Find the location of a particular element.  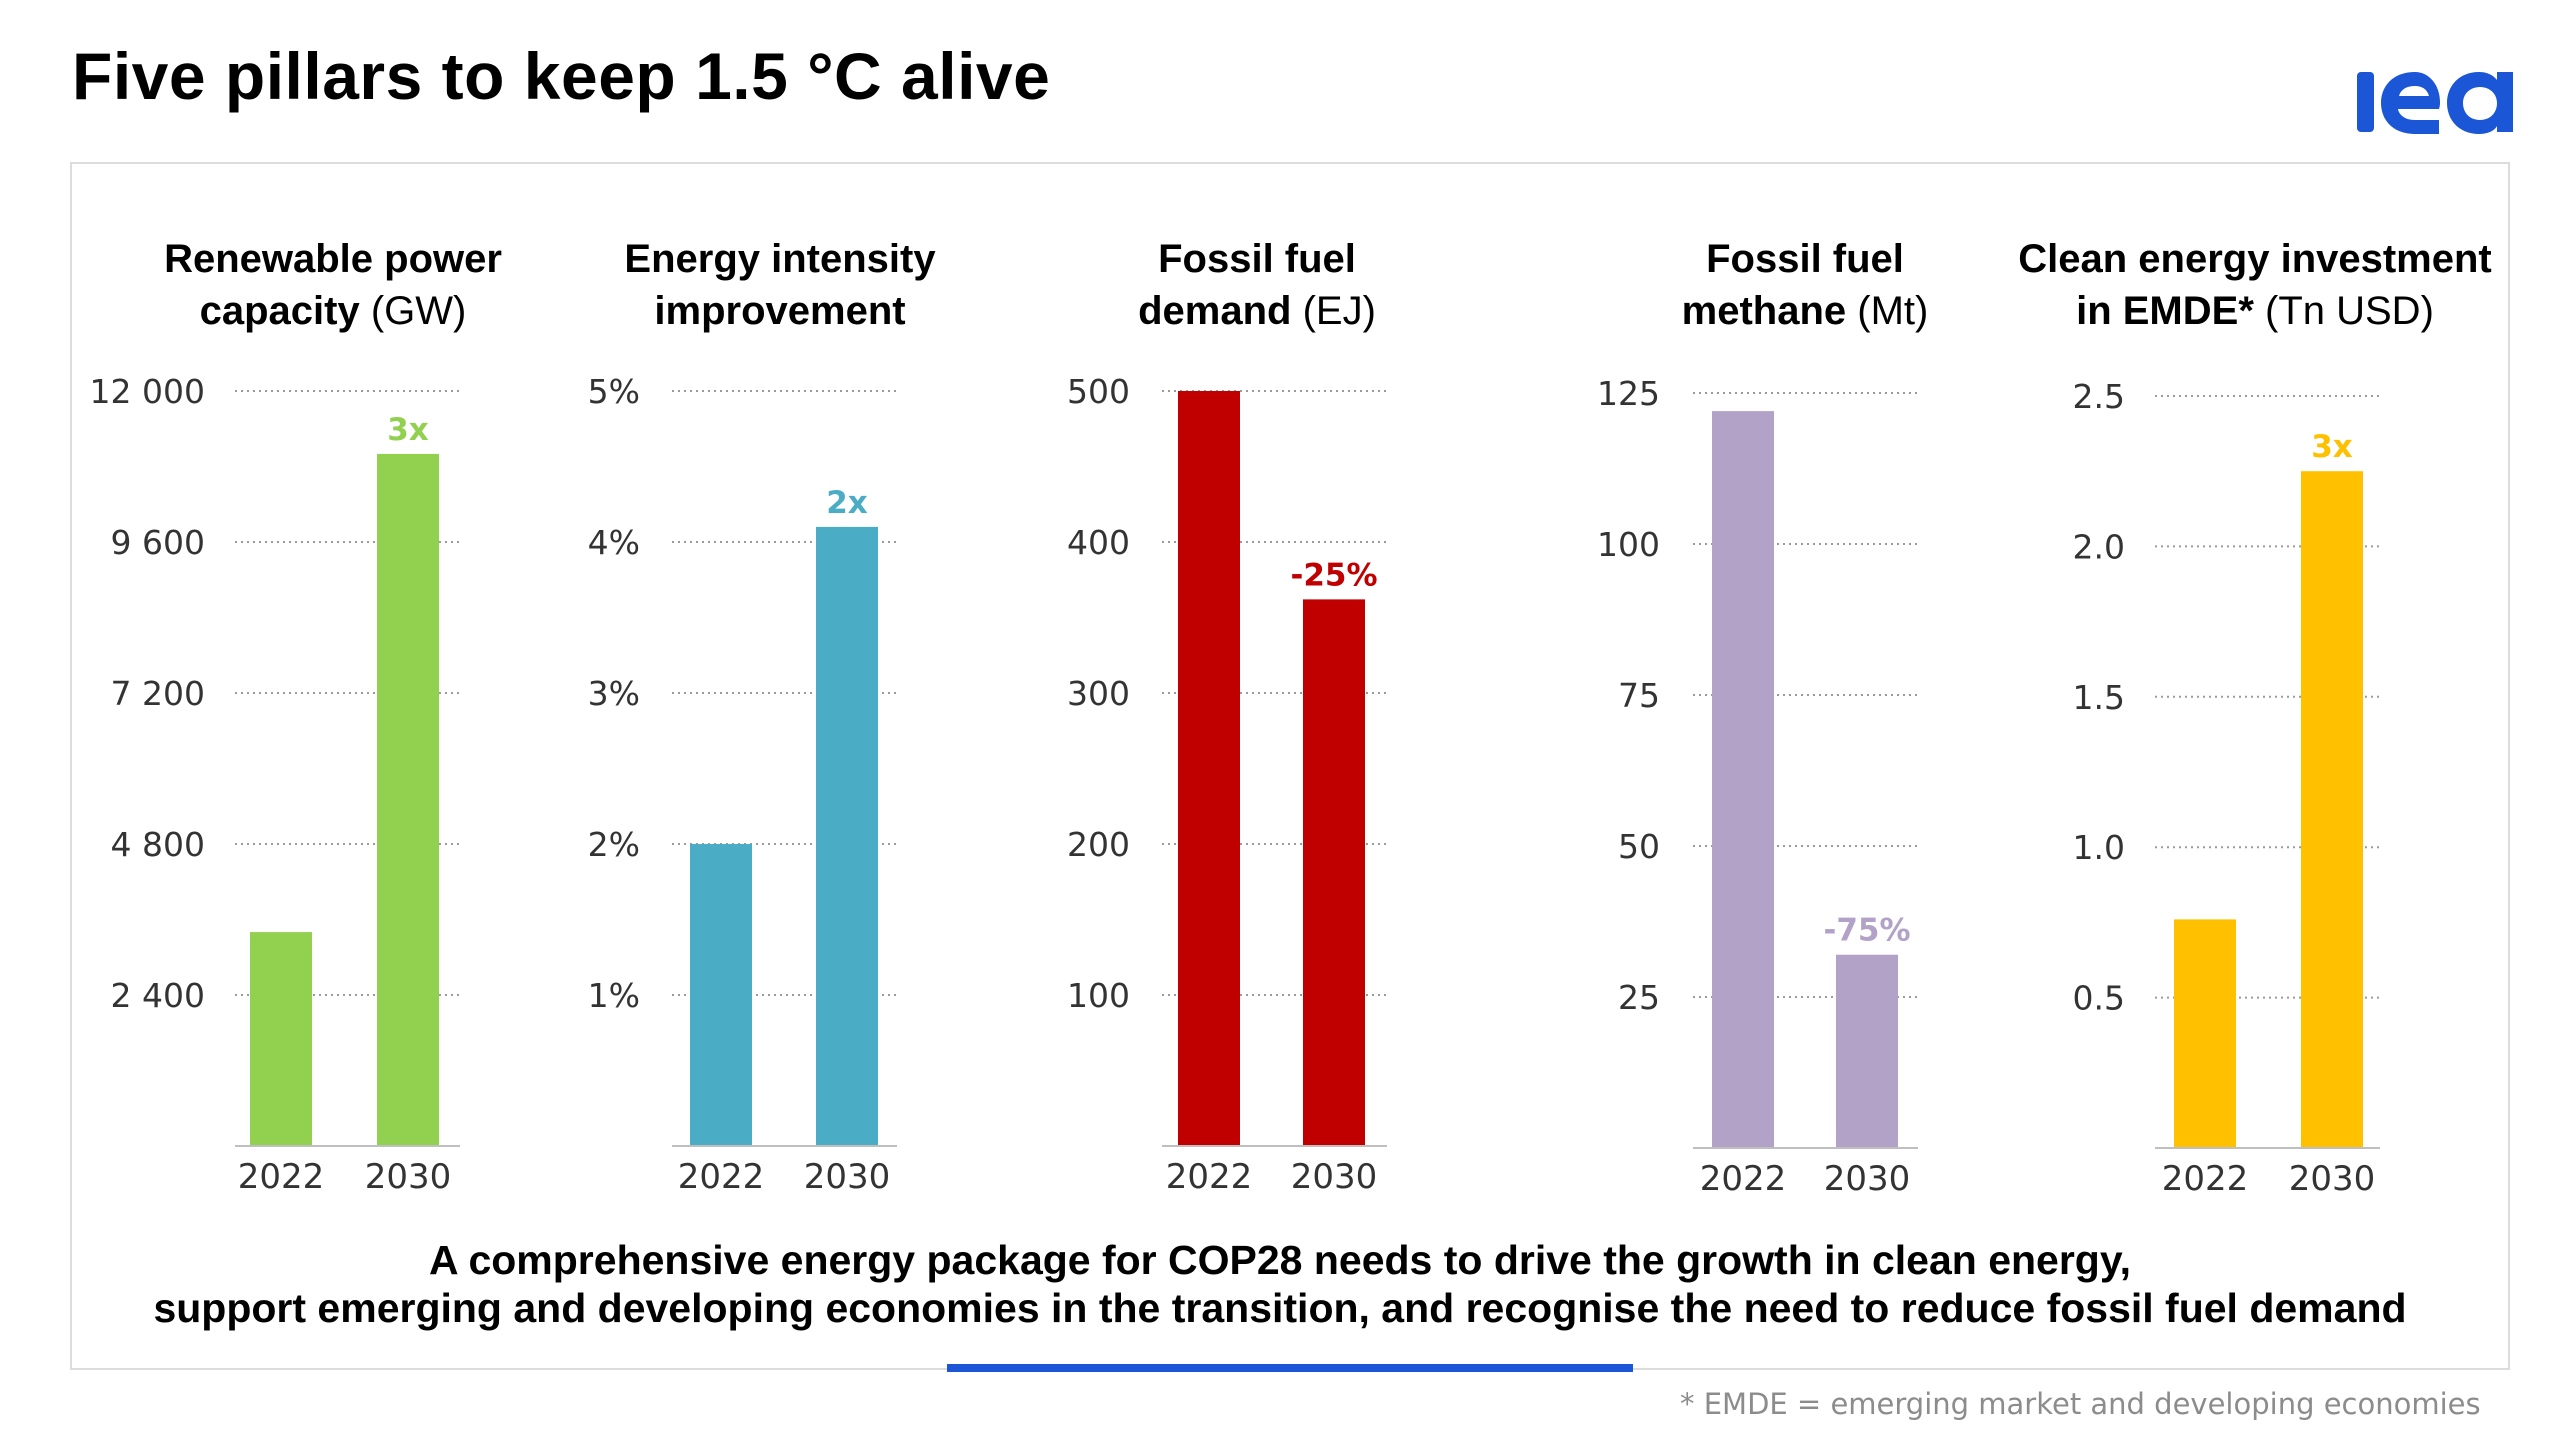

chart-title-line-2: in EMDE* (Tn USD) is located at coordinates (2255, 311).